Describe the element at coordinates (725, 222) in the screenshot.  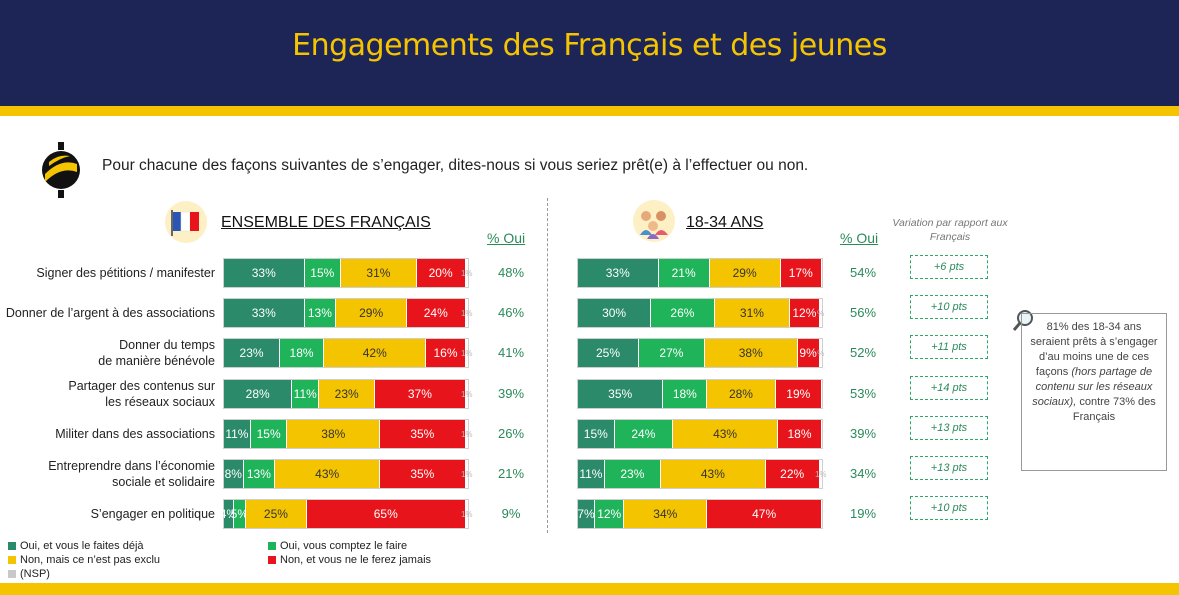
I see `section-title-young: 18-34 ANS` at that location.